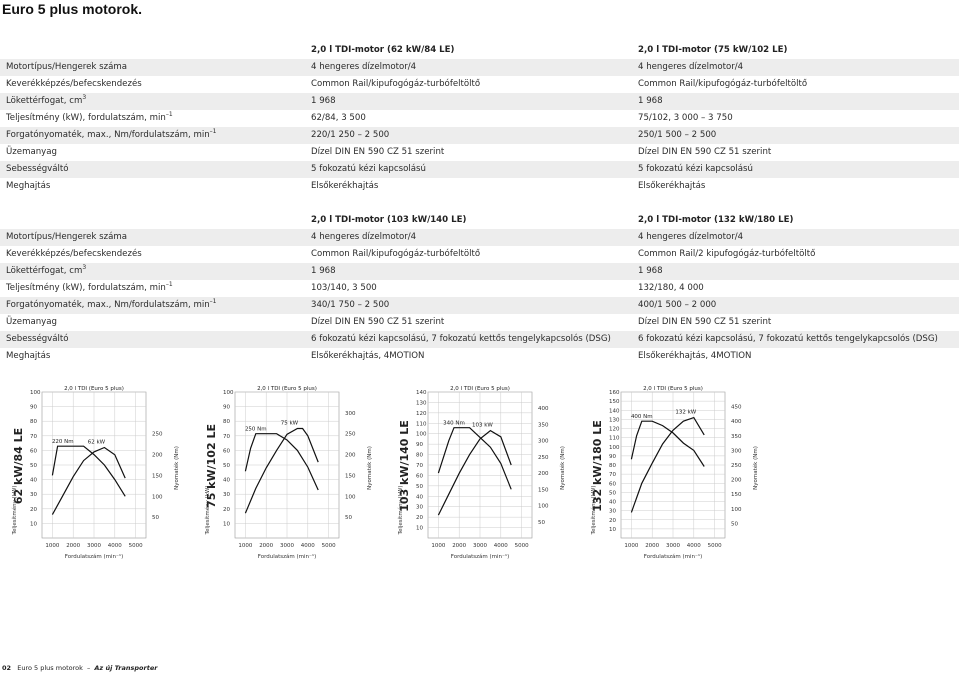  What do you see at coordinates (67, 237) in the screenshot?
I see `row-label-text: Motortípus/Hengerek száma` at bounding box center [67, 237].